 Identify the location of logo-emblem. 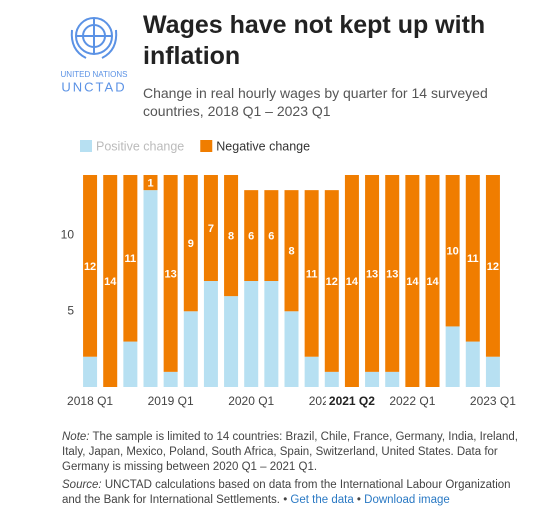
(94, 38).